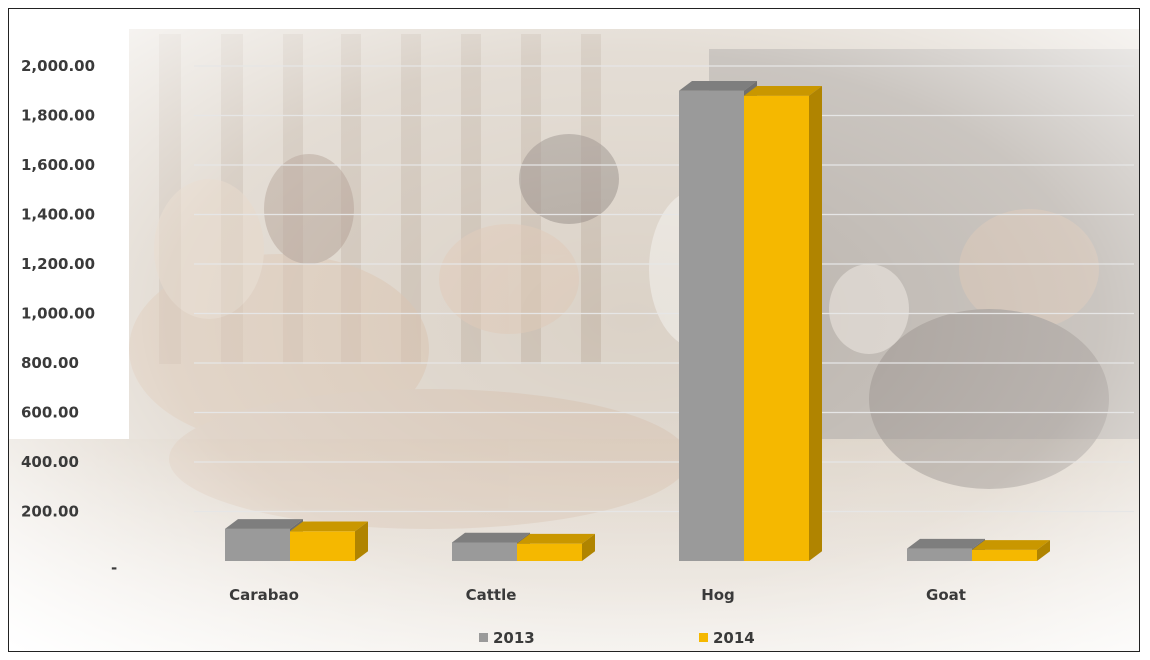 Image resolution: width=1150 pixels, height=660 pixels. I want to click on y-tick-label: 1,400.00, so click(58, 215).